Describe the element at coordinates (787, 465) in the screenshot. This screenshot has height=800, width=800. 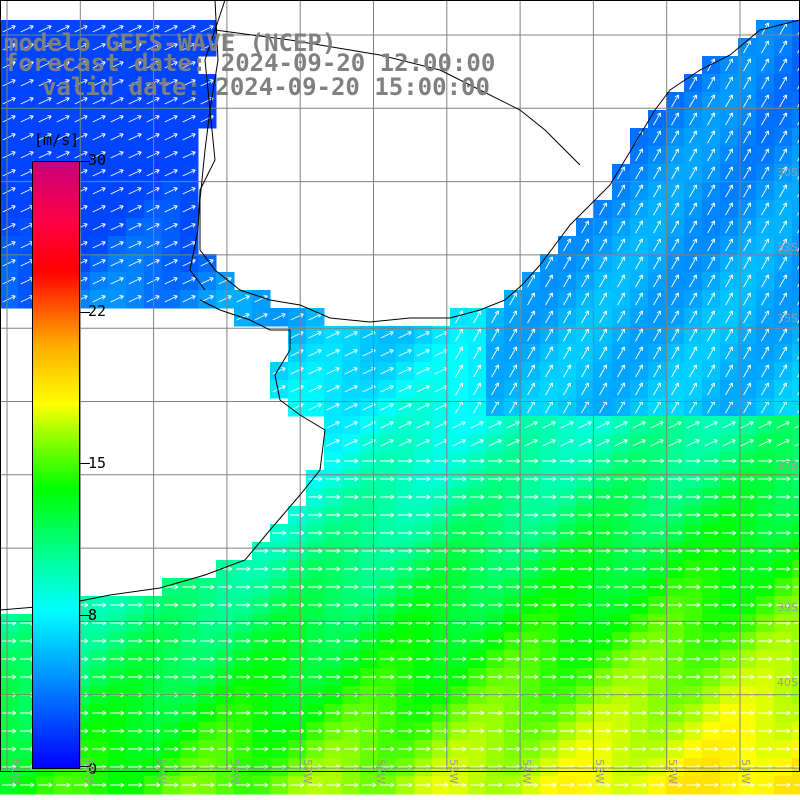
I see `lat-label: 37S` at that location.